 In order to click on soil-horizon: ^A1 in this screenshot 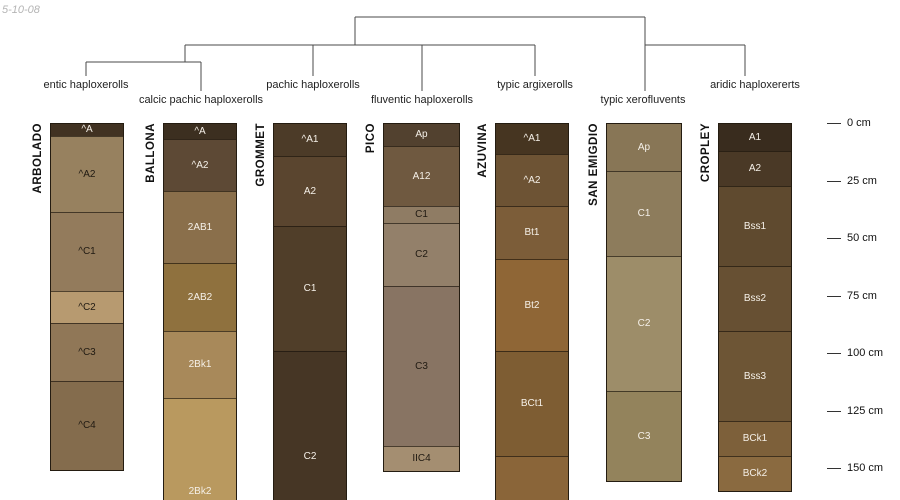, I will do `click(532, 139)`.